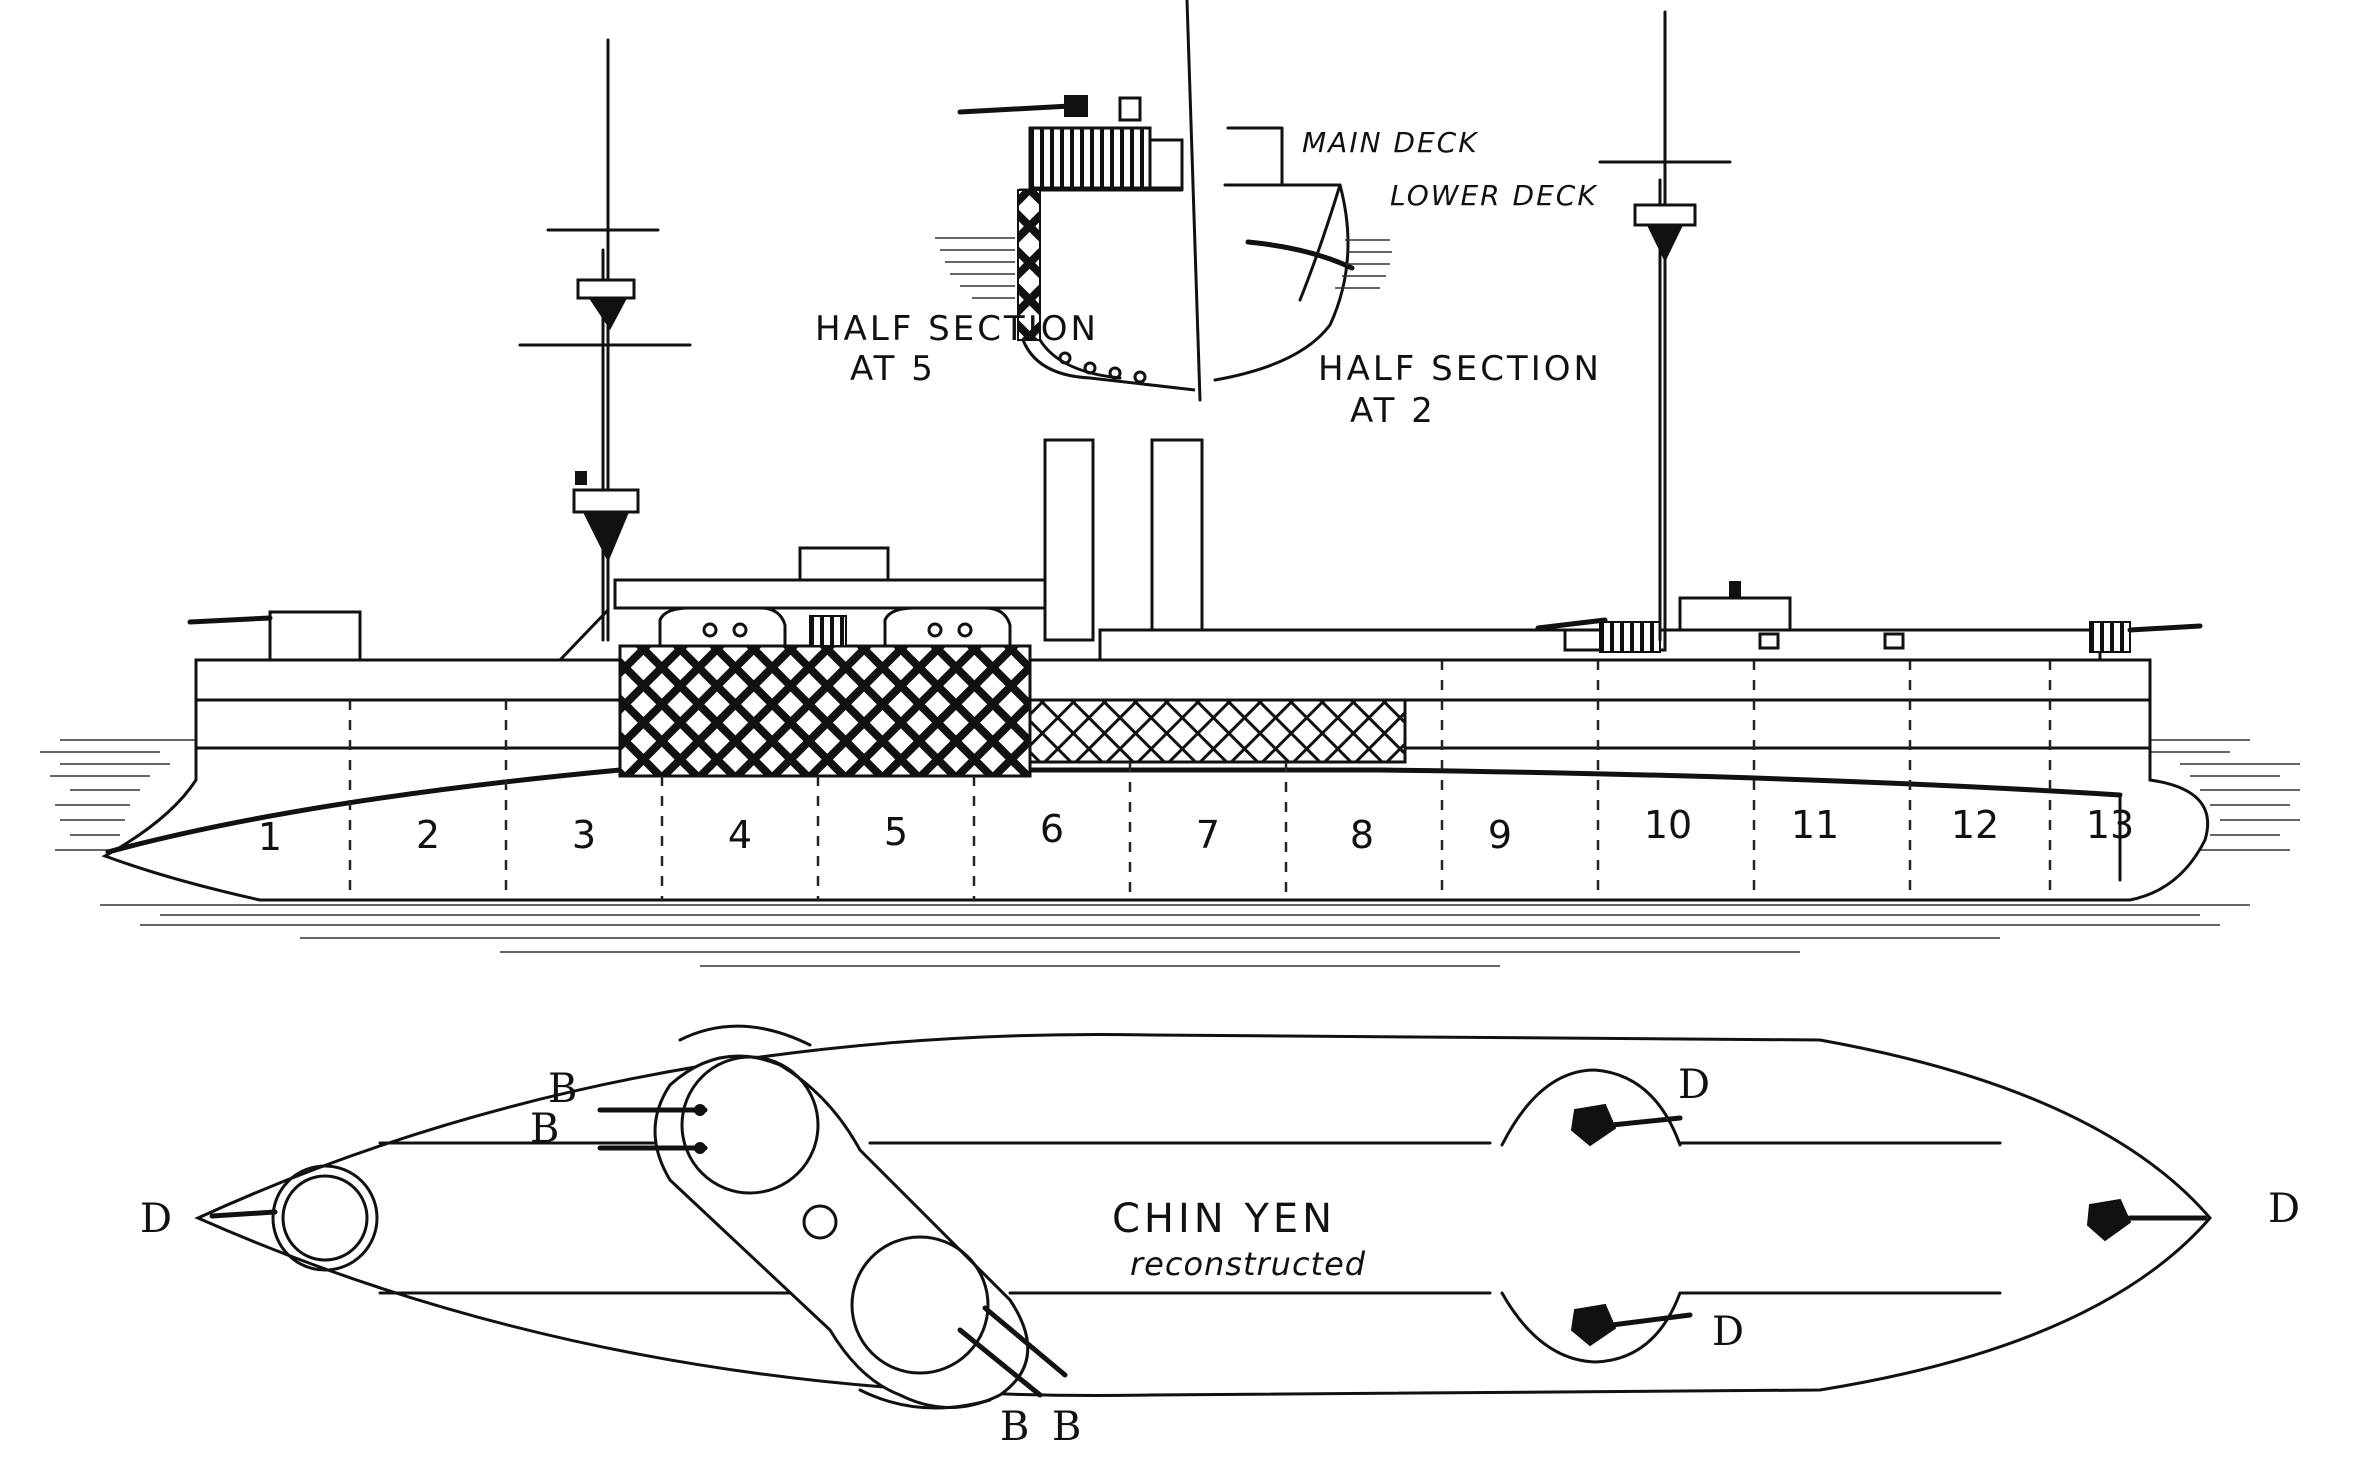  I want to click on gun-label-bow-d: D, so click(156, 1219).